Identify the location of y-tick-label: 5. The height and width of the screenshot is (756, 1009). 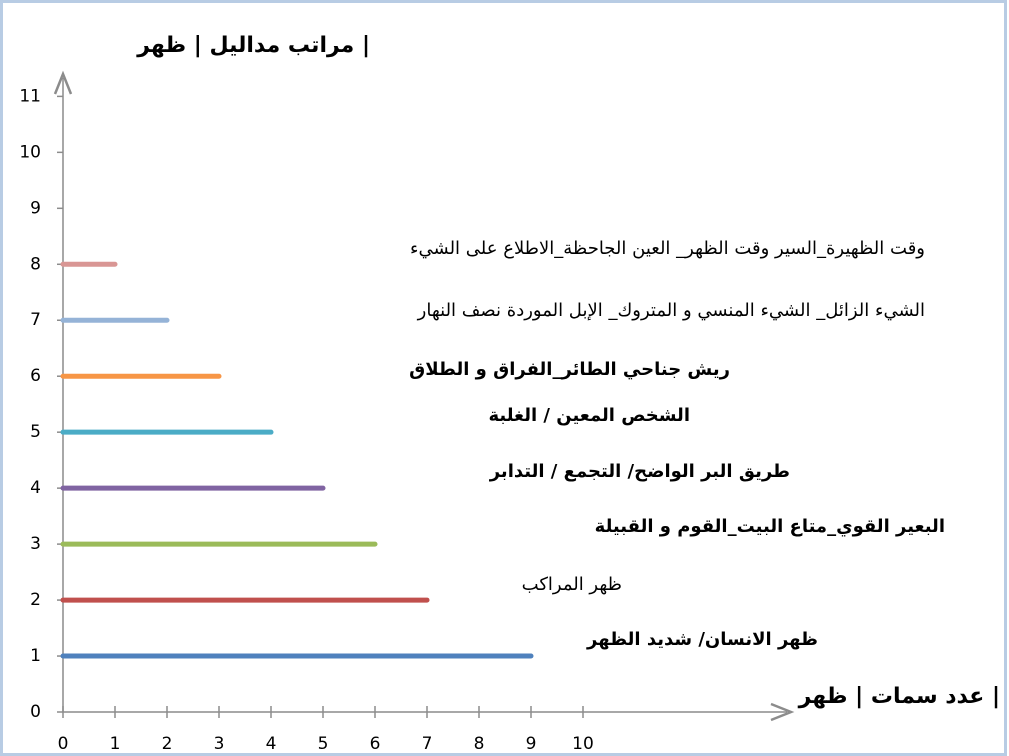
(35, 432).